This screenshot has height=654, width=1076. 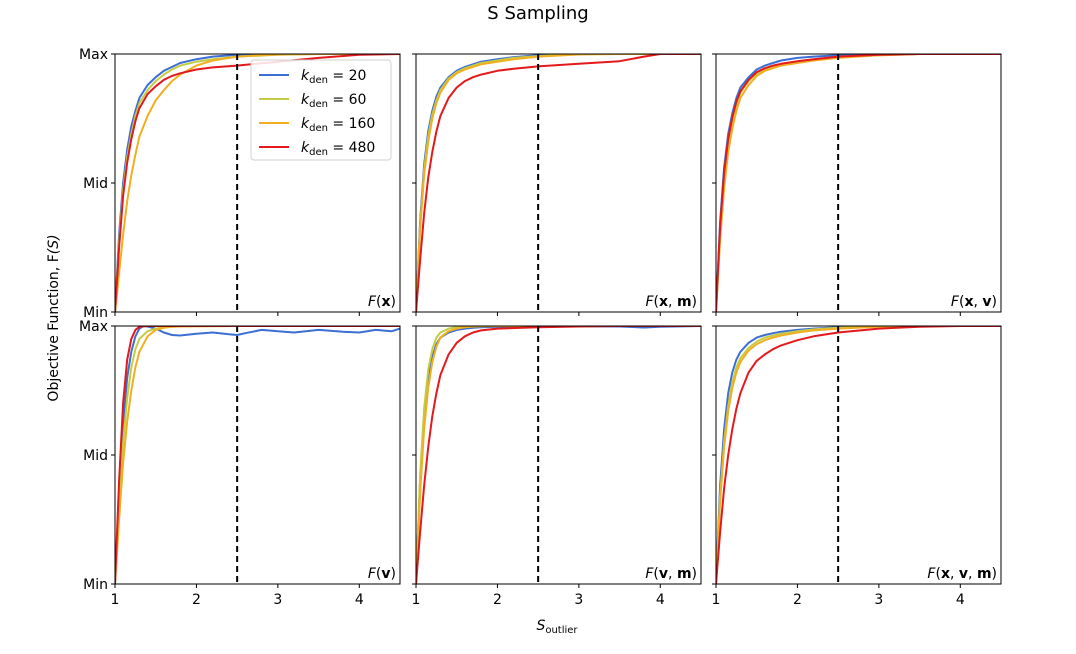 I want to click on x-axis-label-main: S, so click(x=540, y=626).